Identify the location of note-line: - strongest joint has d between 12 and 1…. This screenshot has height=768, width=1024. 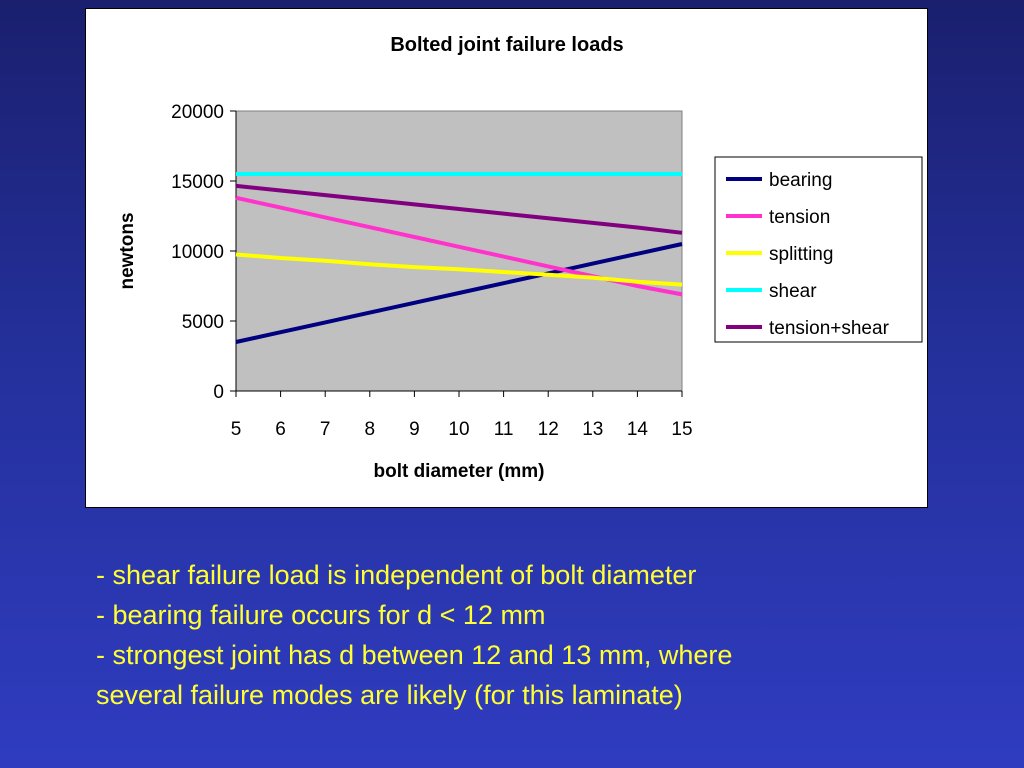
(414, 655).